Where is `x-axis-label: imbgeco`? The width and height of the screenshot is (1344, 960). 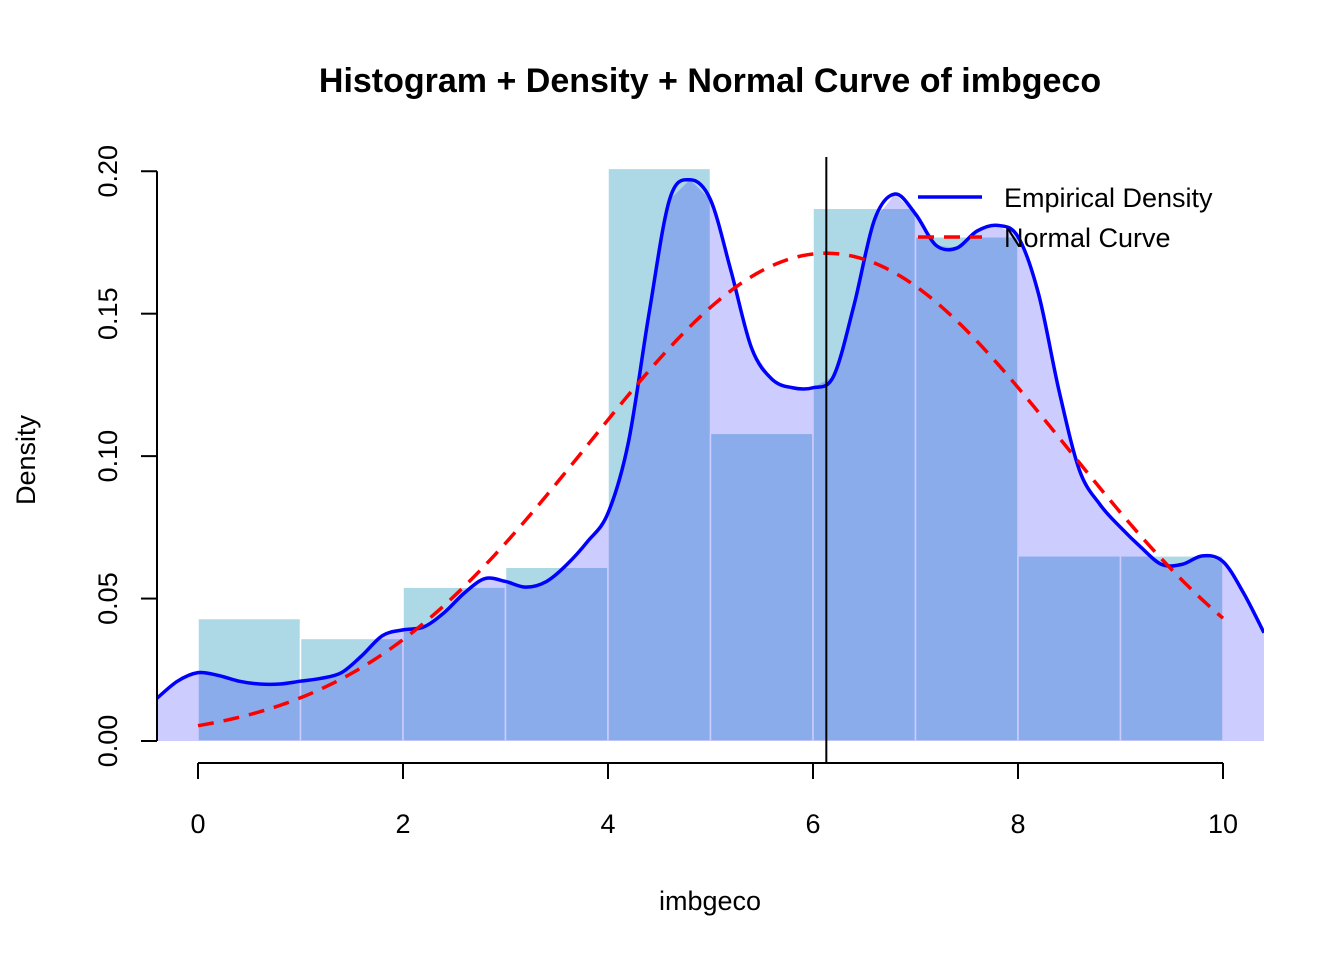 x-axis-label: imbgeco is located at coordinates (710, 901).